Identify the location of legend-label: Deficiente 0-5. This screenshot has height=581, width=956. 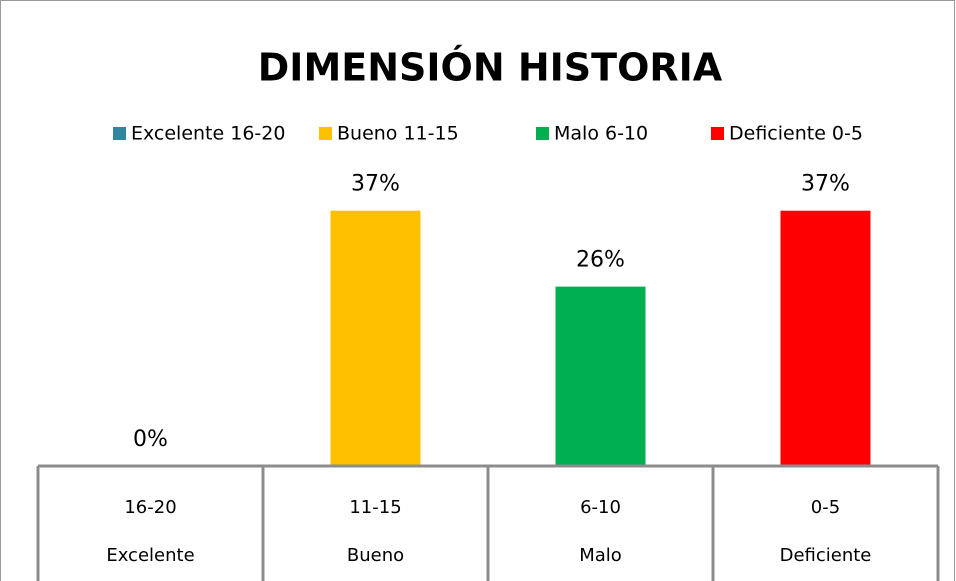
(796, 134).